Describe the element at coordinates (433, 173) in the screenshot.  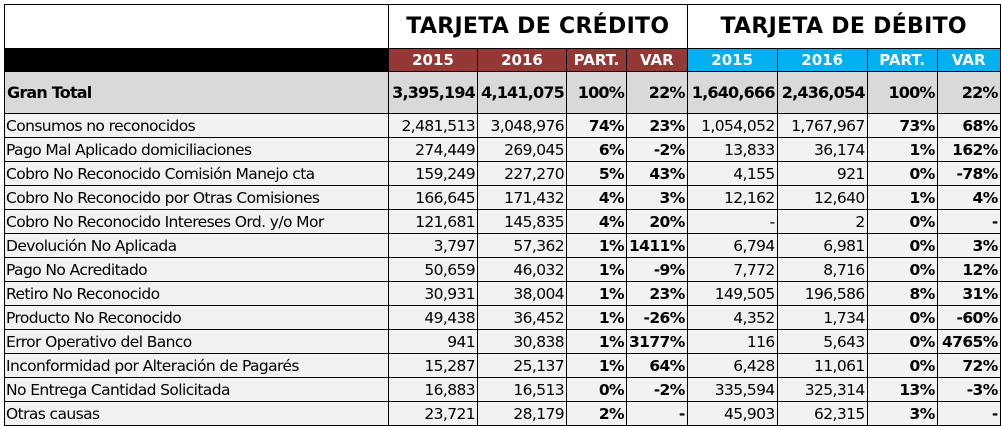
I see `cell-credit-2015: 159,249` at that location.